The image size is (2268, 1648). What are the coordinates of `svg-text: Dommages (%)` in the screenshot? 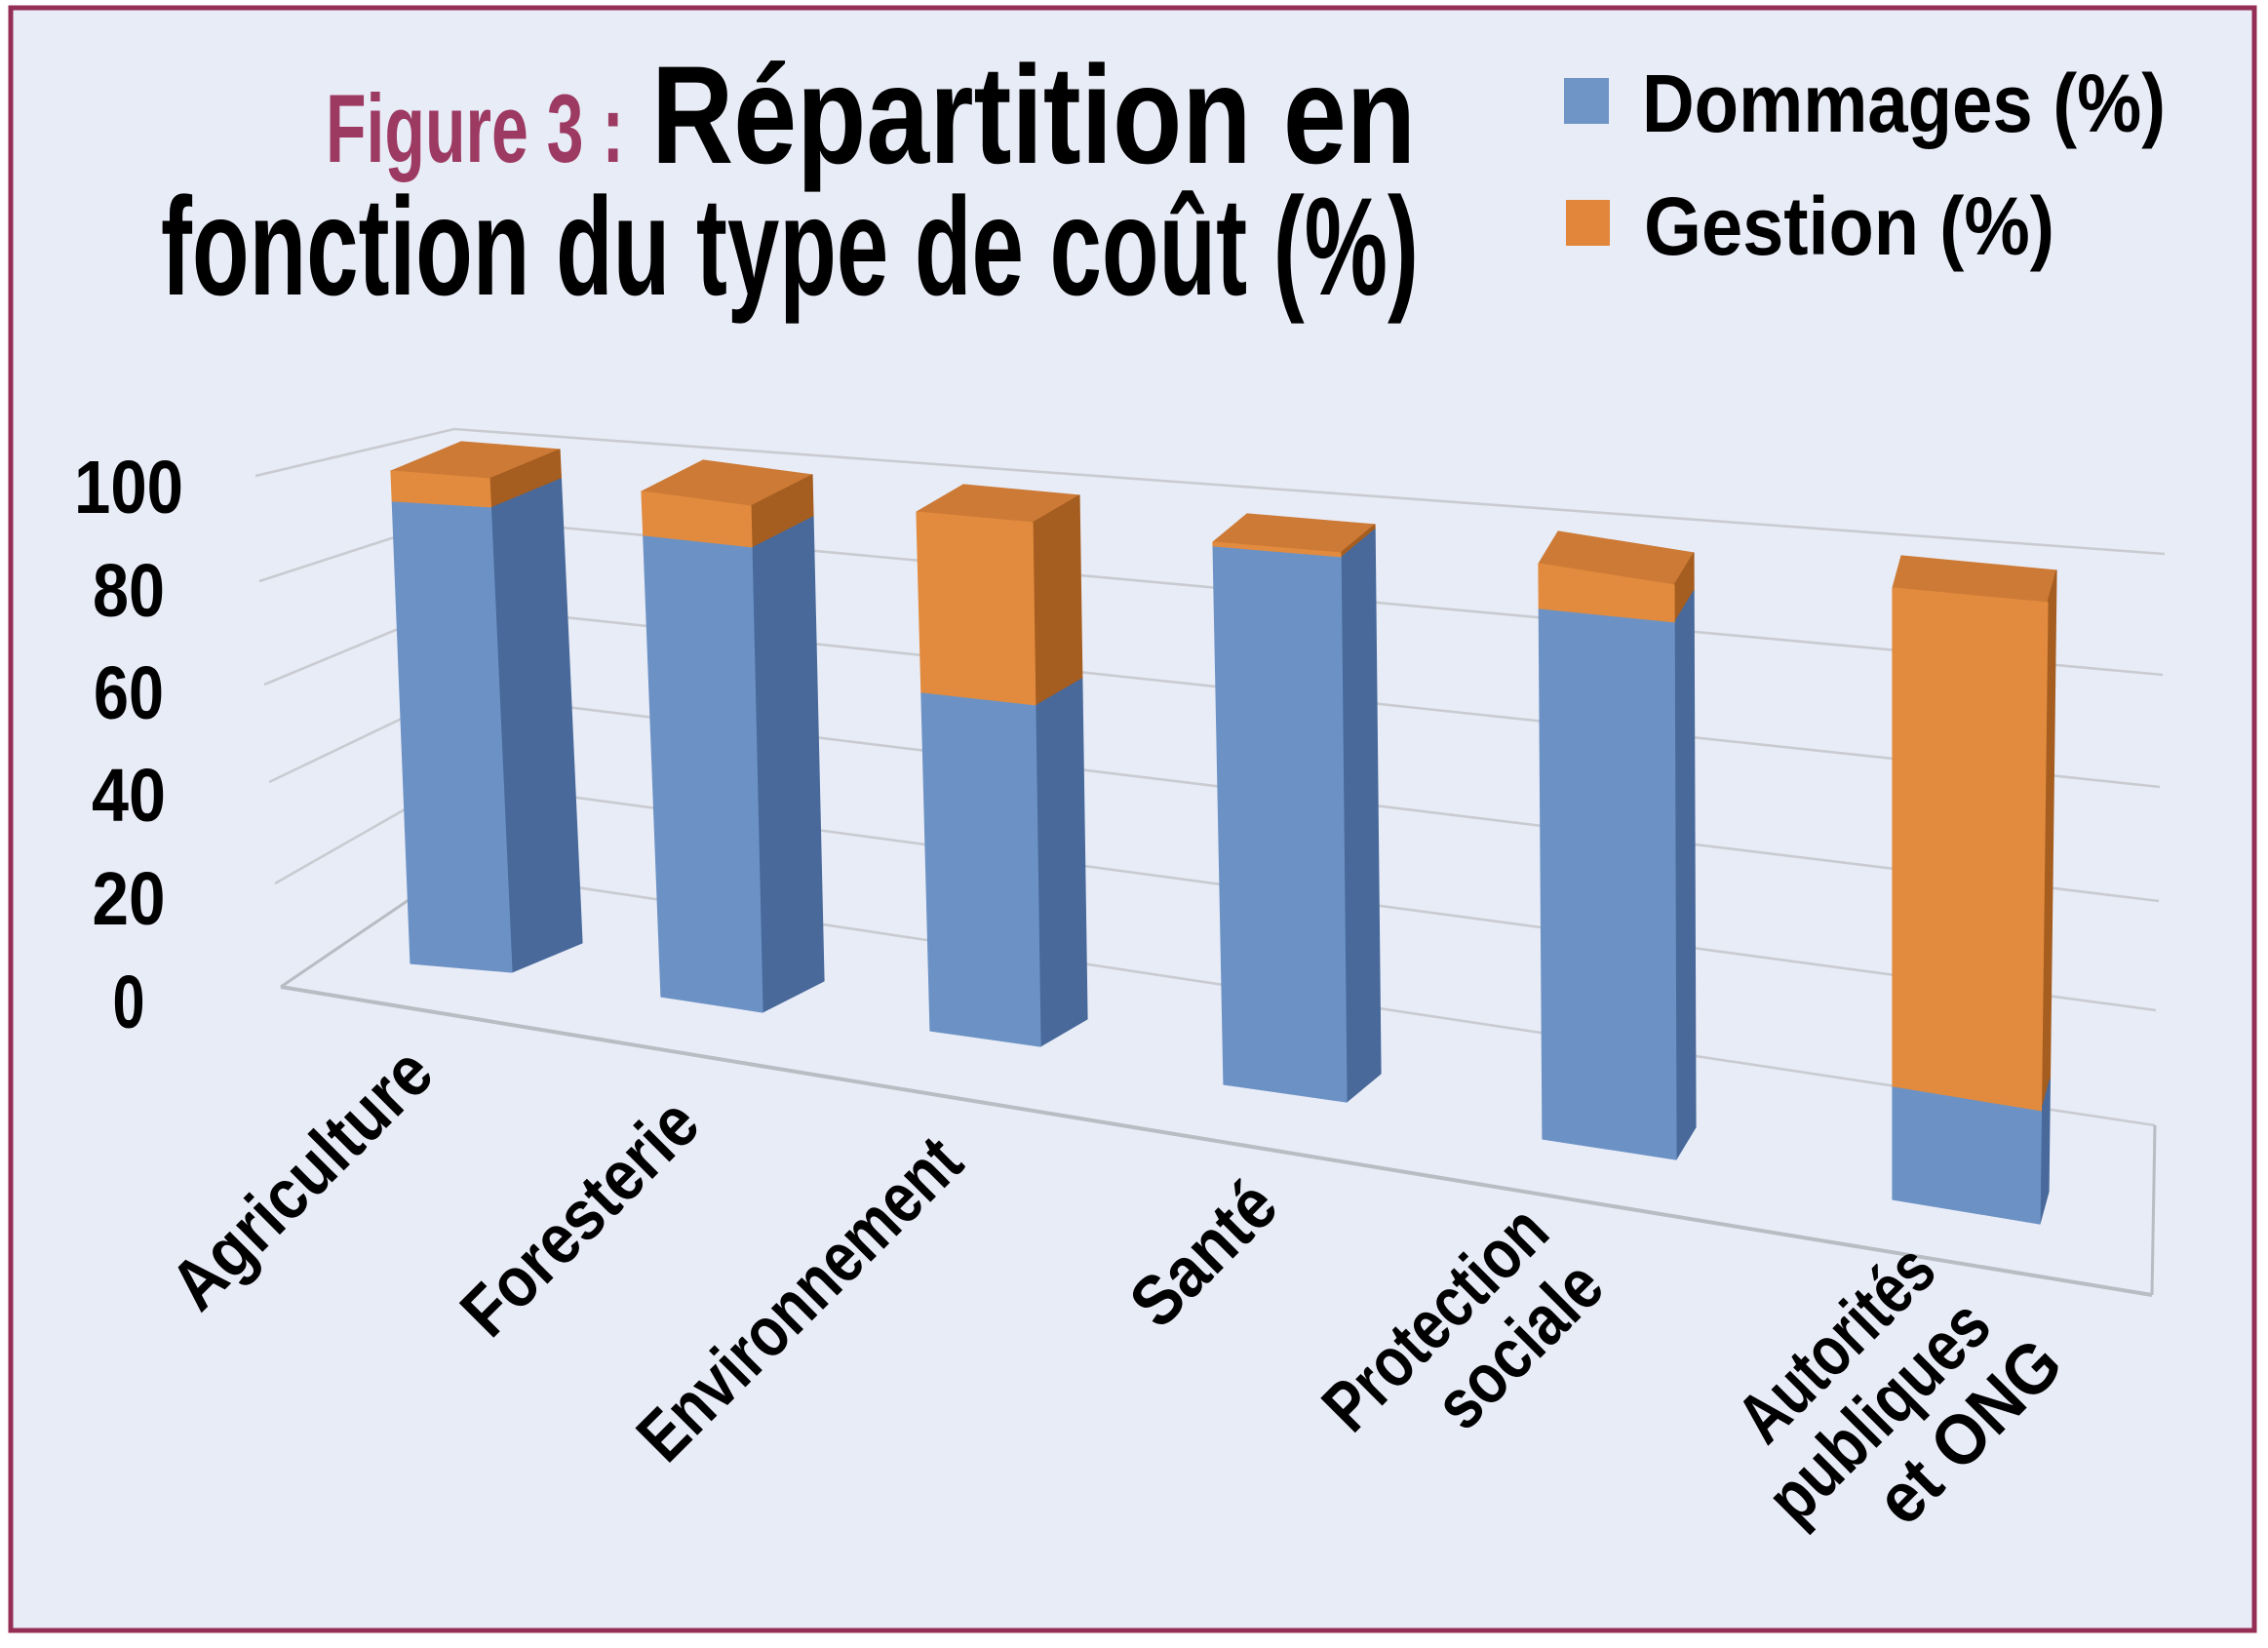 It's located at (1904, 103).